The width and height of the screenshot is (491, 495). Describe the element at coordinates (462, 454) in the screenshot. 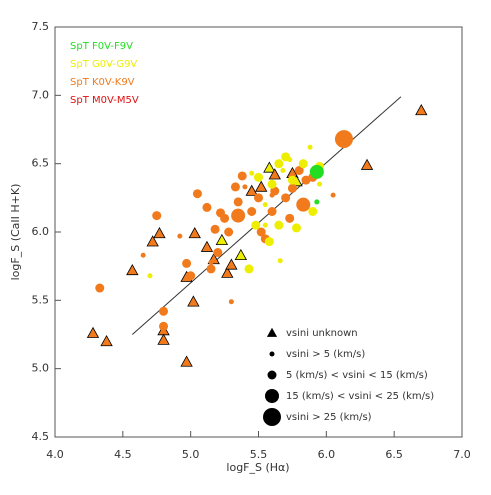

I see `x-tick-label: 7.0` at that location.